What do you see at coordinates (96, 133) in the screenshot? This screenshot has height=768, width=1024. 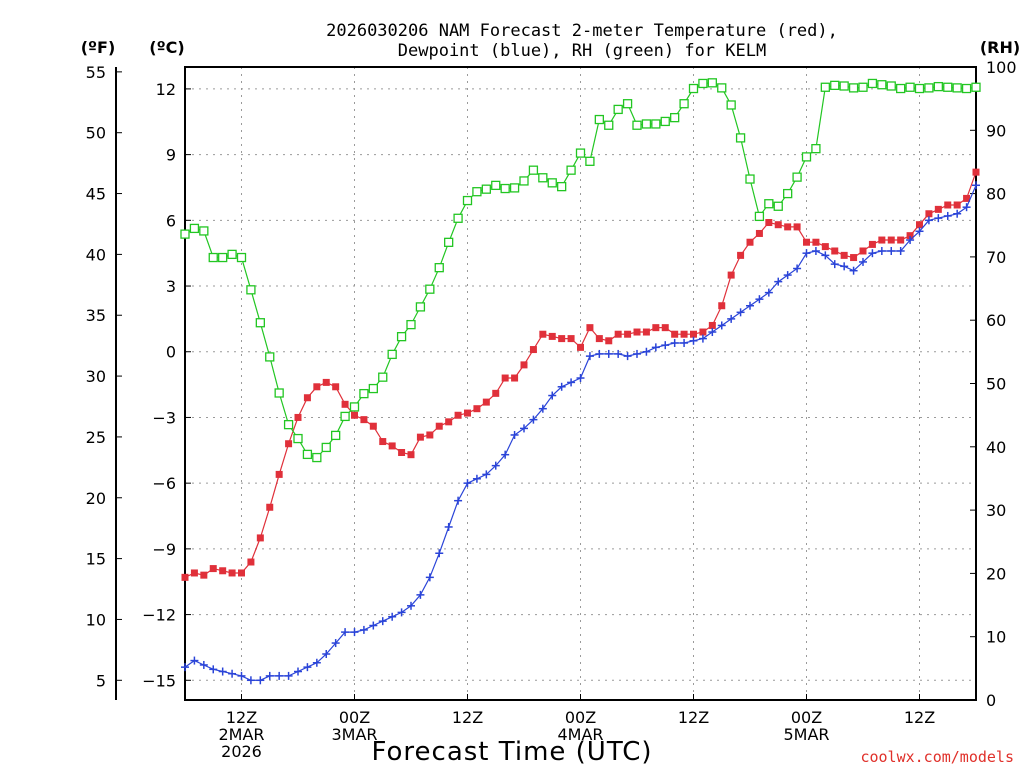 I see `fahrenheit-tick-label: 50` at bounding box center [96, 133].